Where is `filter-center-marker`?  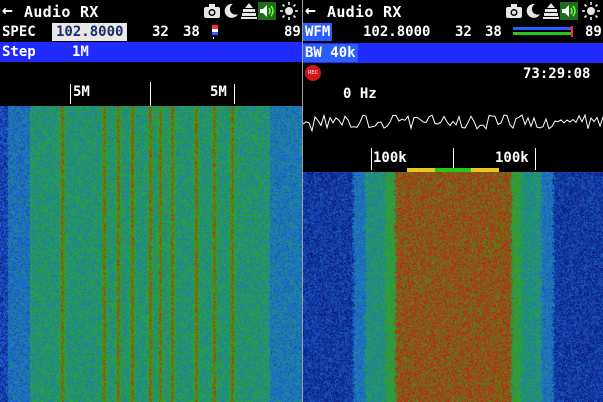 filter-center-marker is located at coordinates (453, 170).